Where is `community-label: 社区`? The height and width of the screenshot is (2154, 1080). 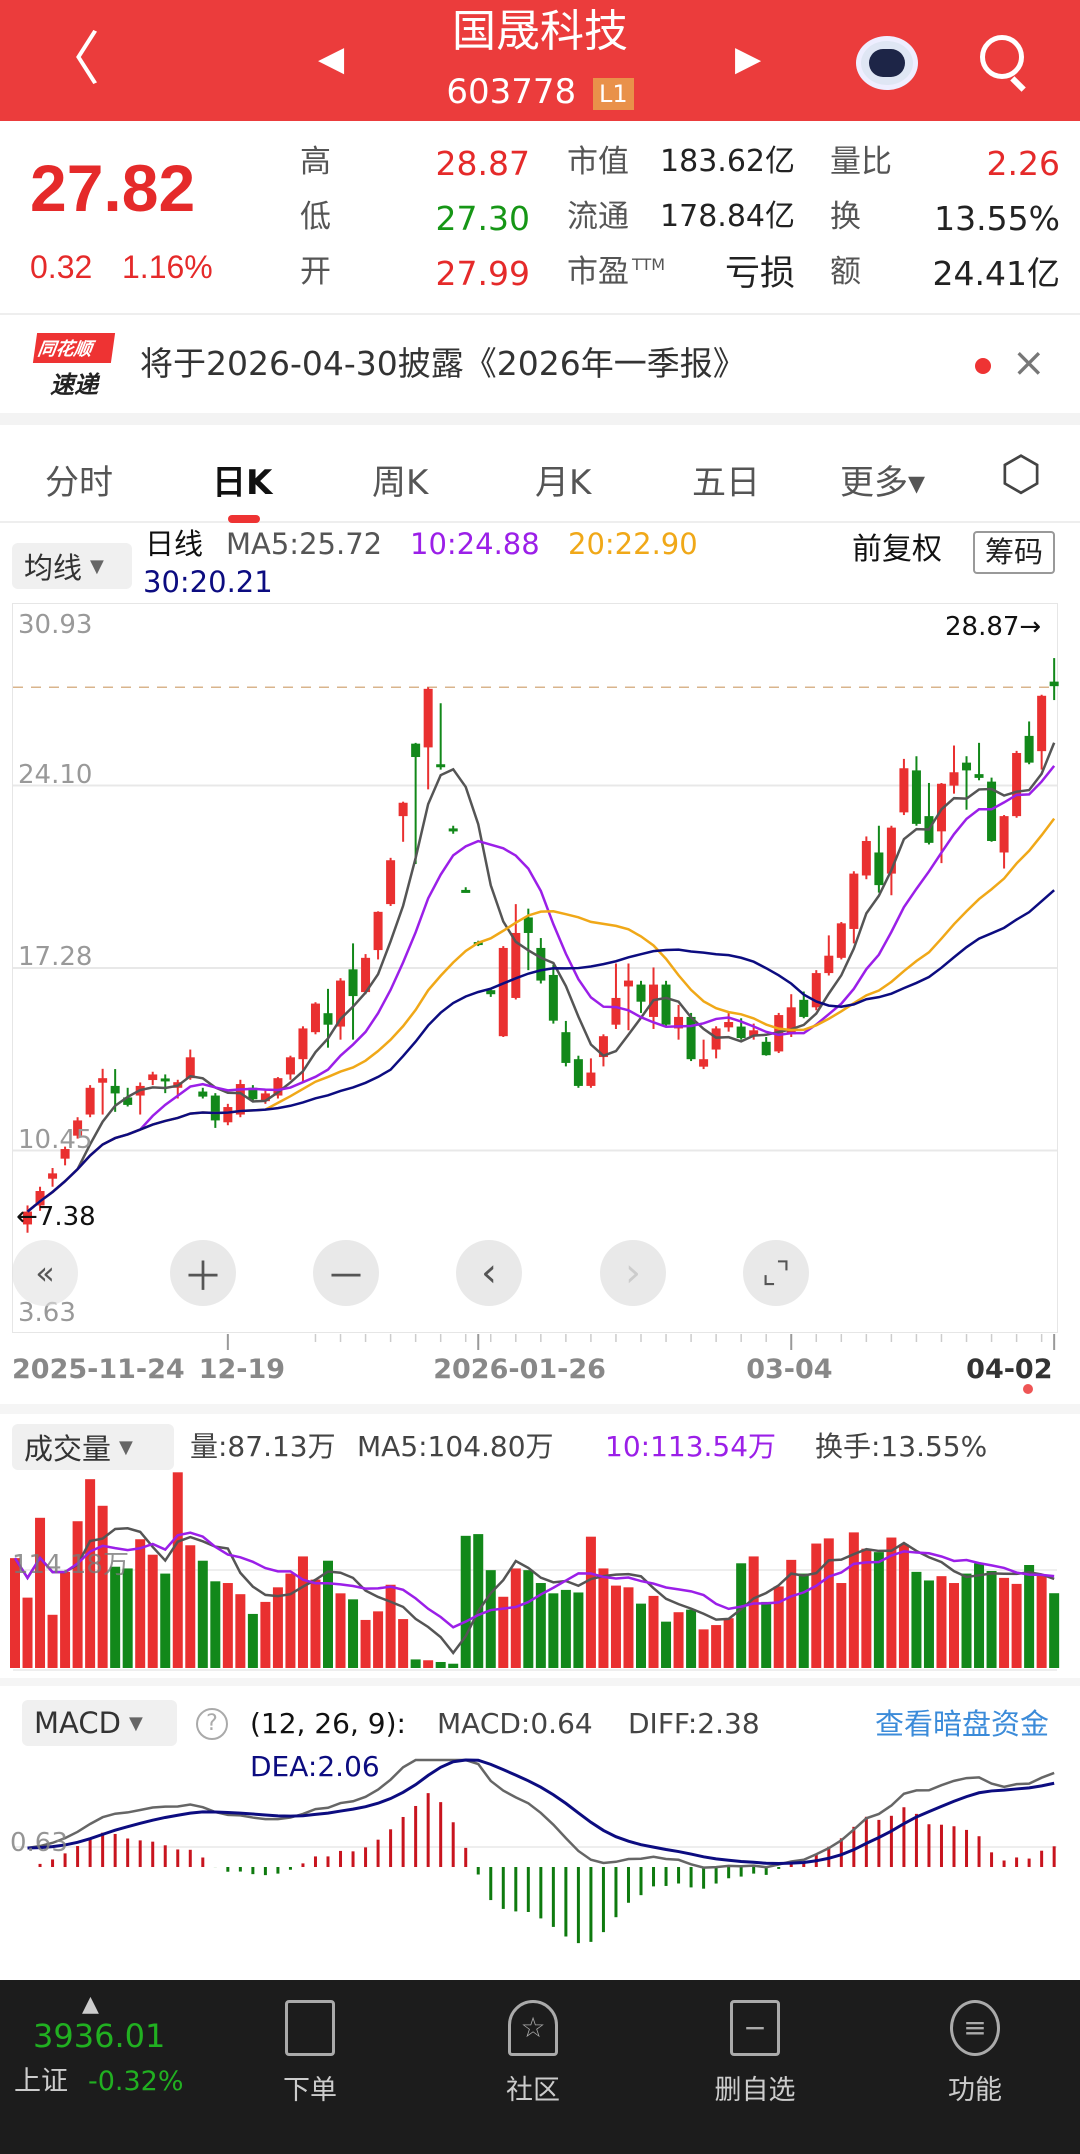 community-label: 社区 is located at coordinates (533, 2090).